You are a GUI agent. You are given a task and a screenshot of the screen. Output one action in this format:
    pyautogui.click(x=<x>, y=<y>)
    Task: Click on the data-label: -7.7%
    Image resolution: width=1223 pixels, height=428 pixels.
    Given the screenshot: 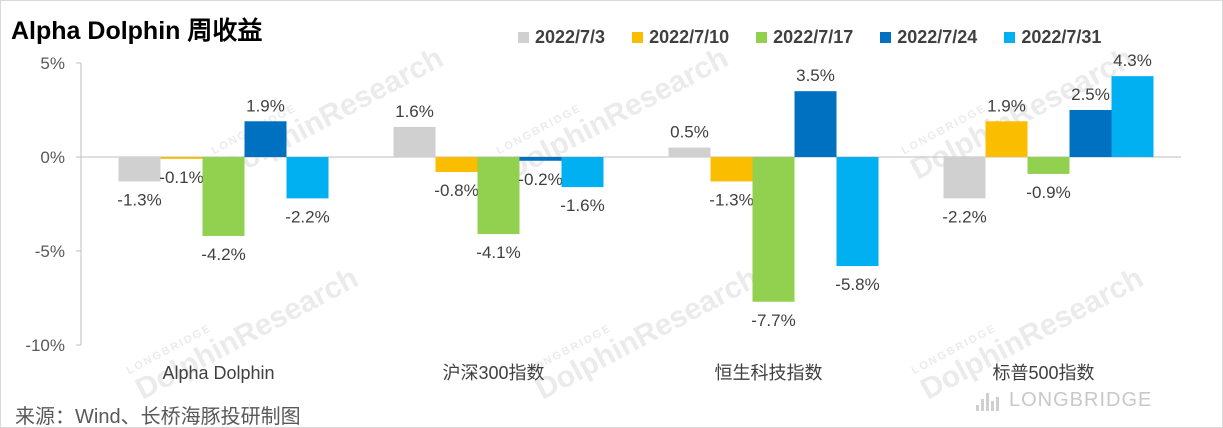 What is the action you would take?
    pyautogui.click(x=773, y=320)
    